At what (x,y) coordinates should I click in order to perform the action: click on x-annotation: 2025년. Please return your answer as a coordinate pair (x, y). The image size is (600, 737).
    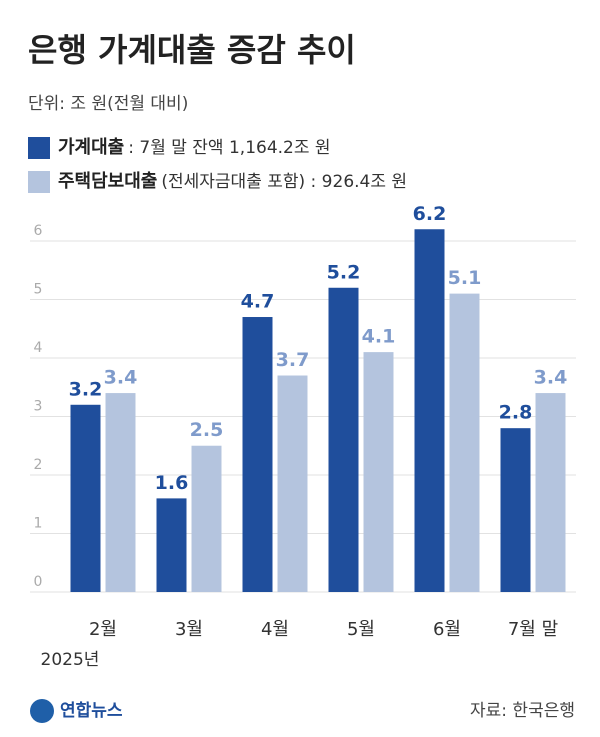
    Looking at the image, I should click on (70, 660).